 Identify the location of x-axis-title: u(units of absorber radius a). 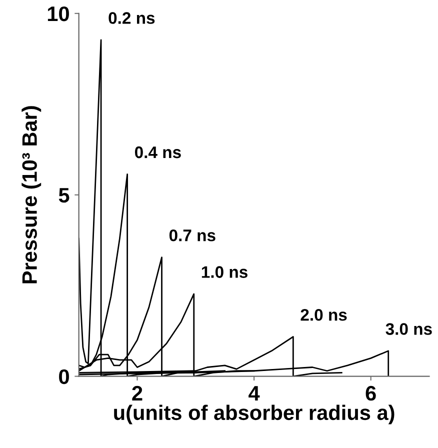
(254, 414).